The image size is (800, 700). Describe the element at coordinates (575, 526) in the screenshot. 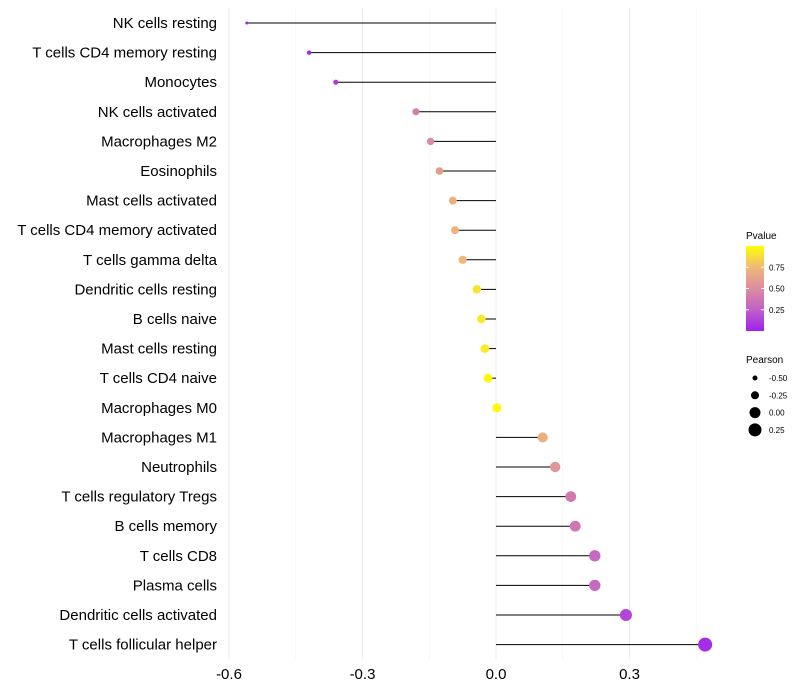

I see `dot-b-cells-memory` at that location.